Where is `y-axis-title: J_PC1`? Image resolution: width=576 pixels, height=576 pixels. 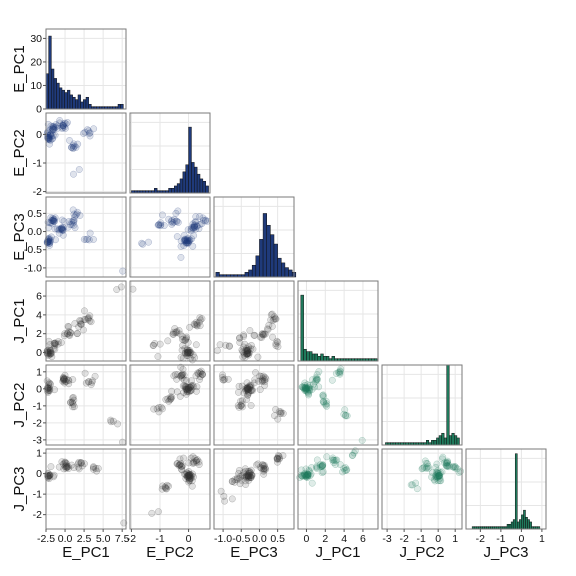 y-axis-title: J_PC1 is located at coordinates (19, 320).